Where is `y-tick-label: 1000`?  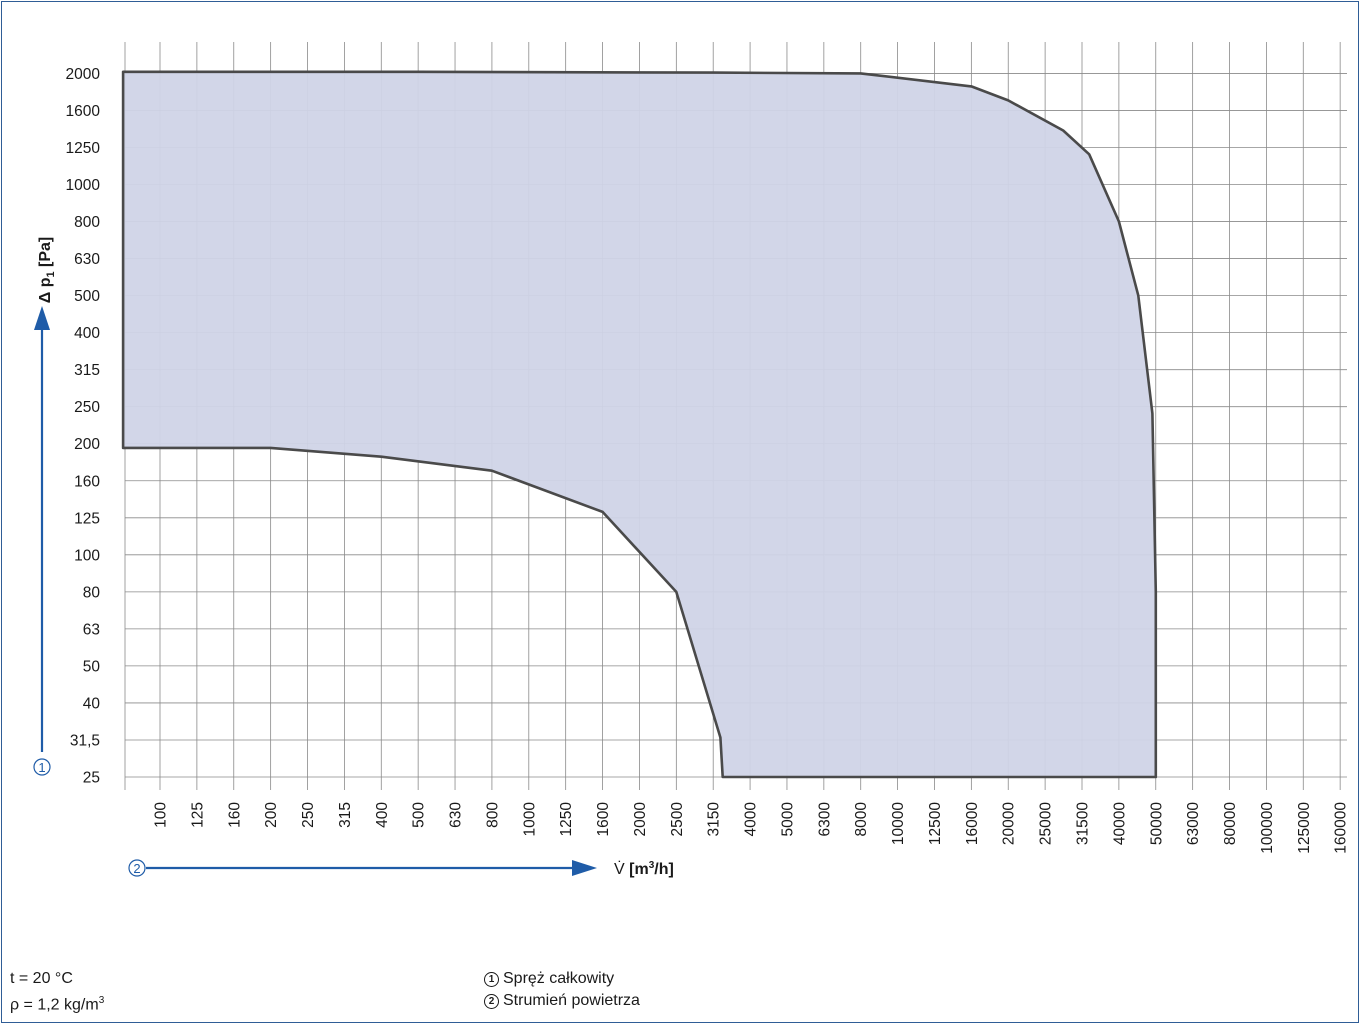 y-tick-label: 1000 is located at coordinates (83, 185).